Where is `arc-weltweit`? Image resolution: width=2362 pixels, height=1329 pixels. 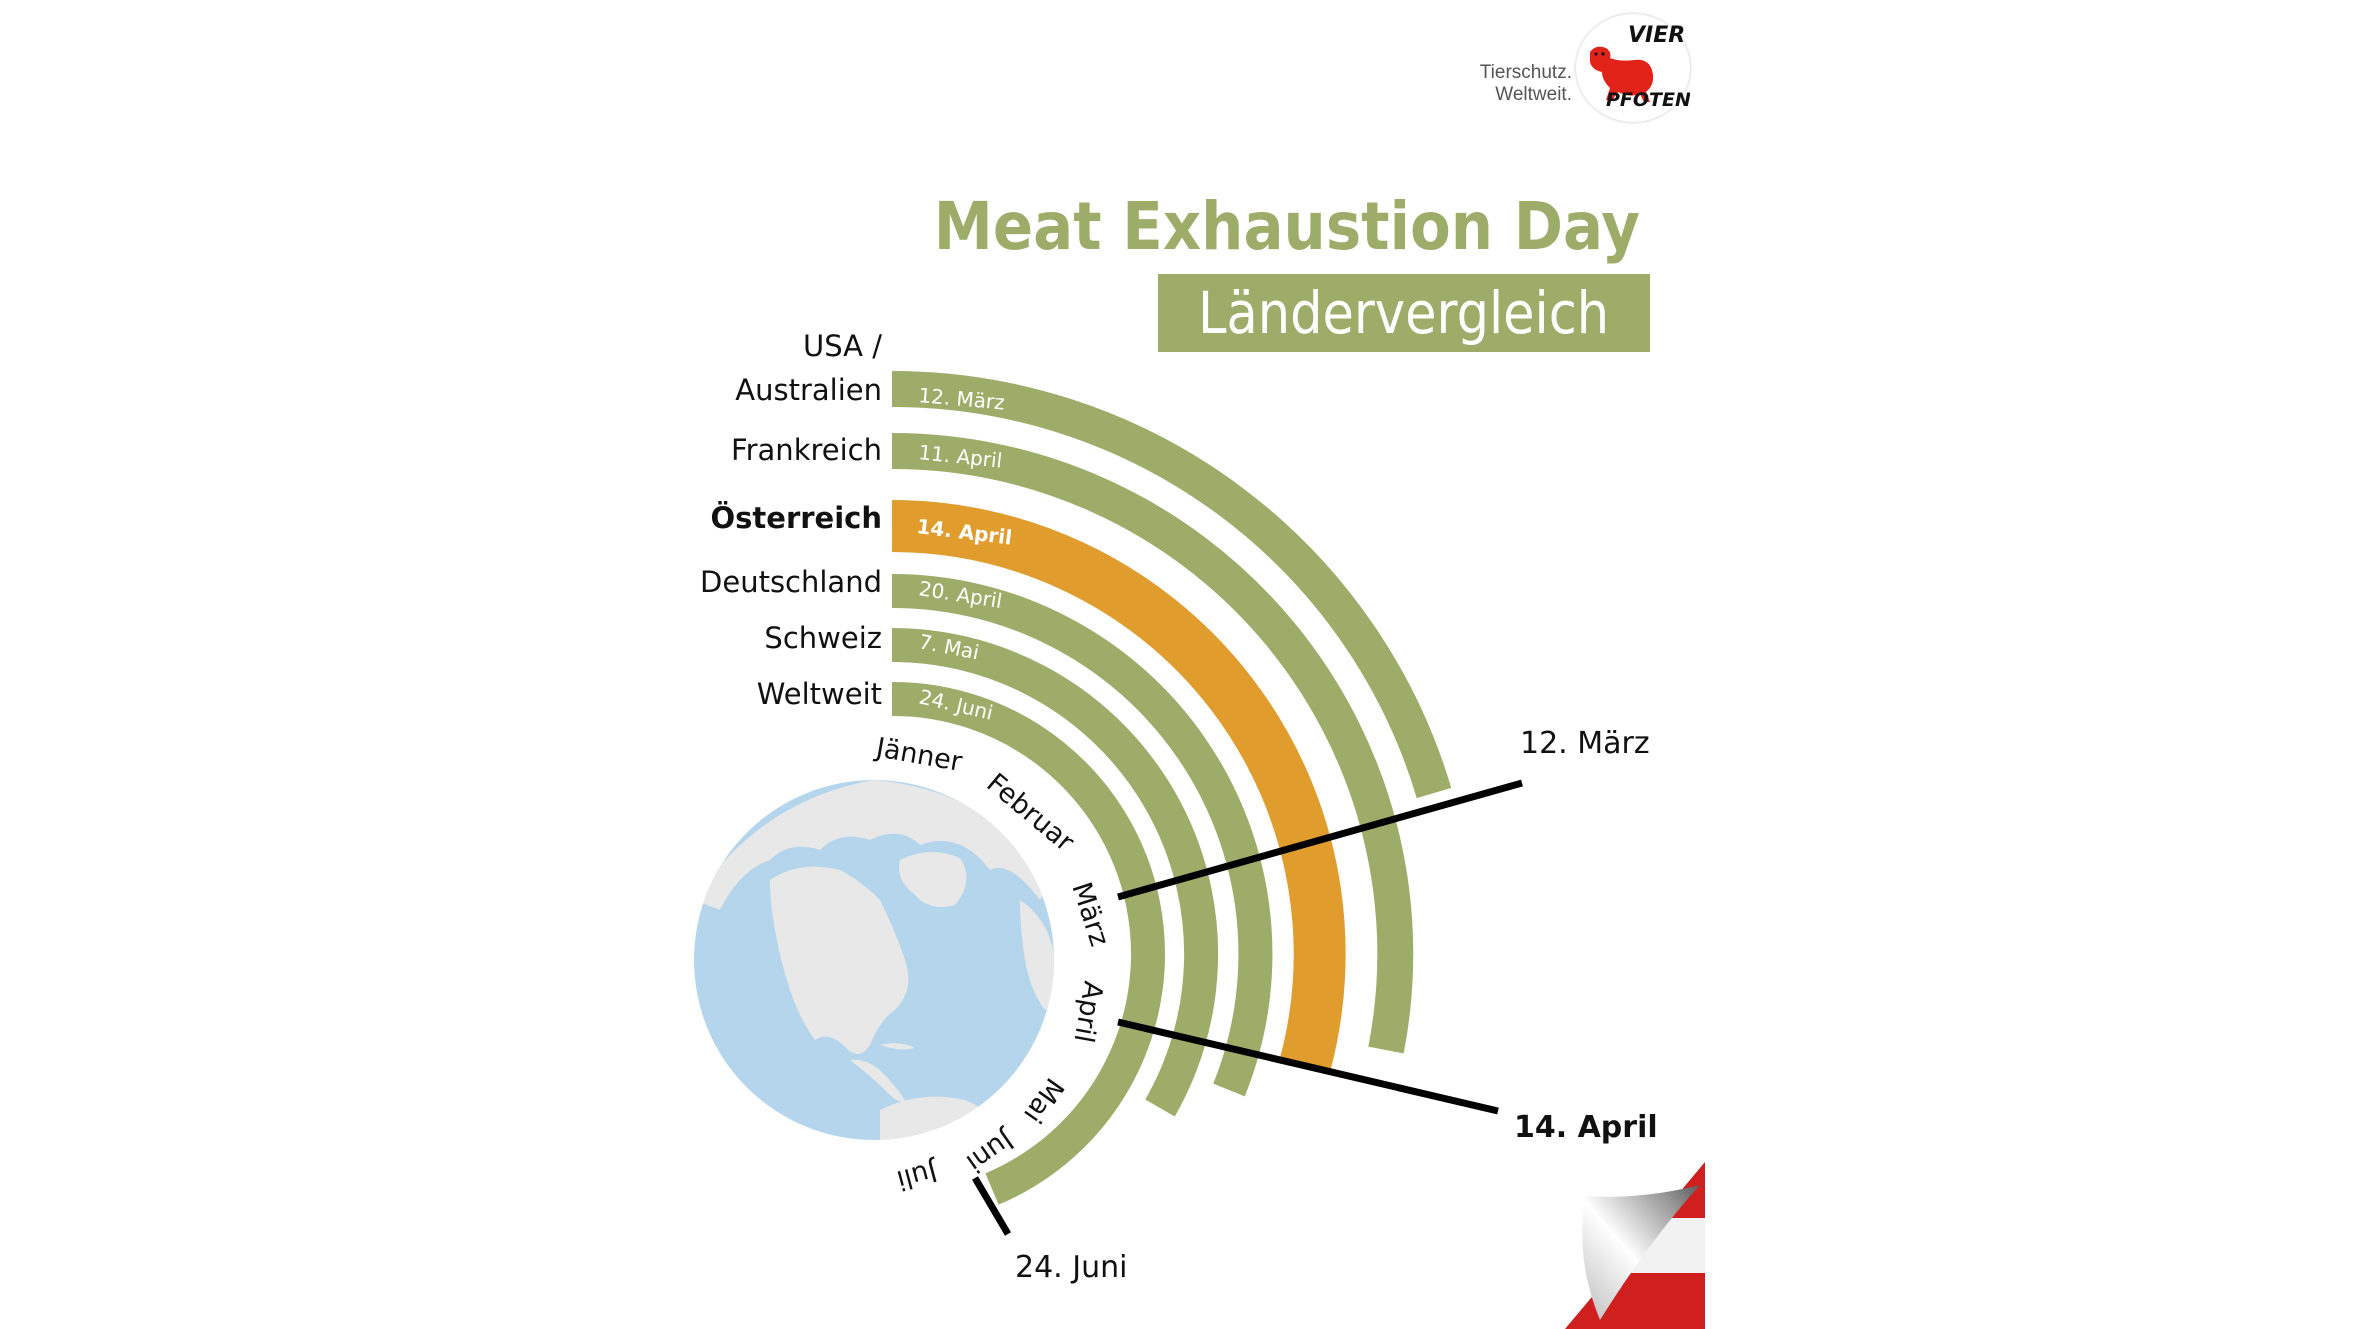
arc-weltweit is located at coordinates (1028, 943).